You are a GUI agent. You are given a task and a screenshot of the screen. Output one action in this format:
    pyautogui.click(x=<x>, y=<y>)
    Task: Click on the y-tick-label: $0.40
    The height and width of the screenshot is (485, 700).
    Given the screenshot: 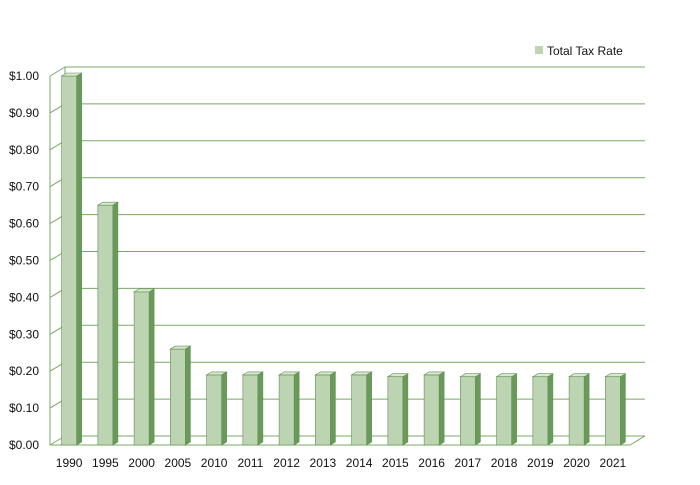 What is the action you would take?
    pyautogui.click(x=24, y=297)
    